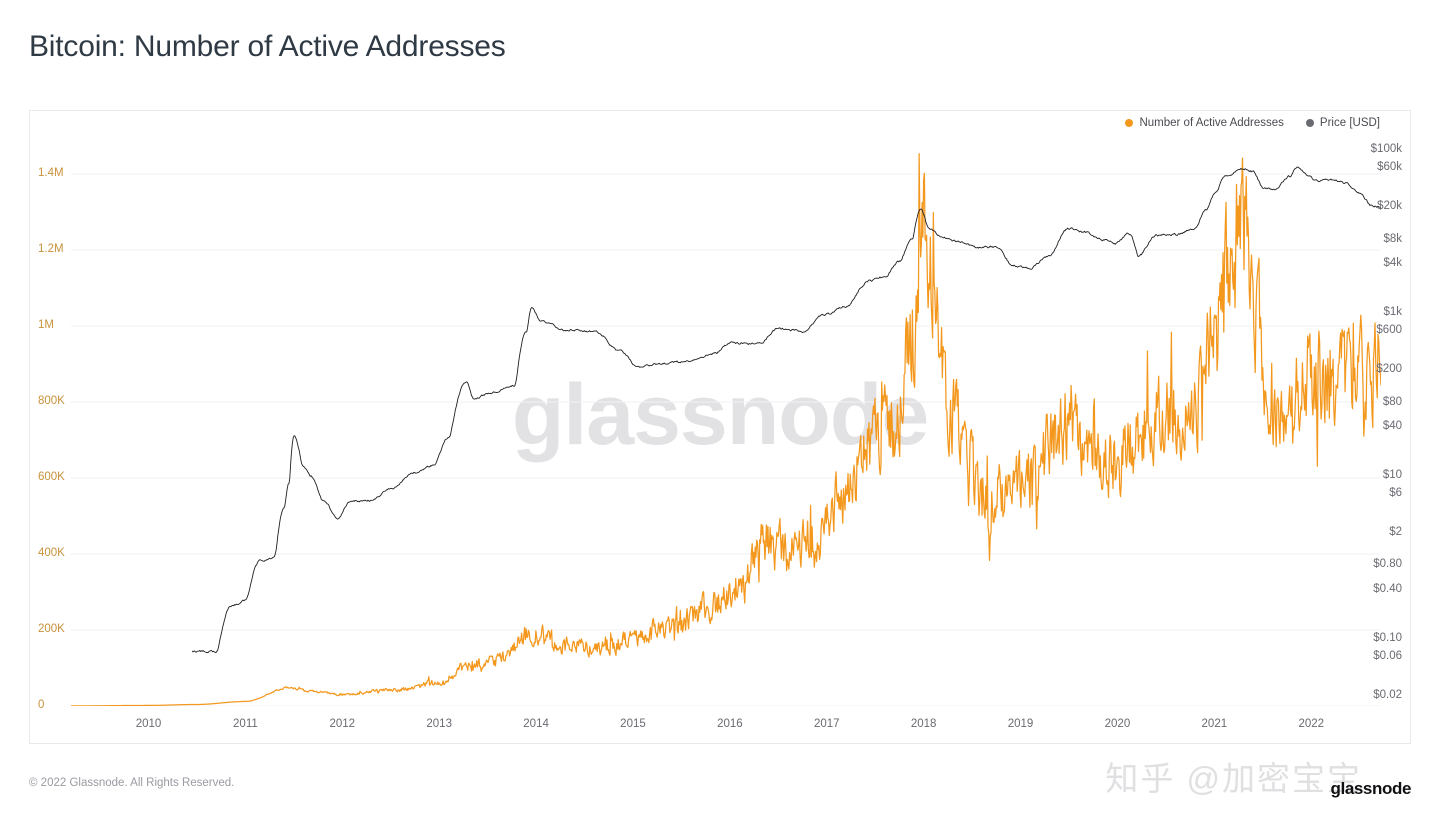 The height and width of the screenshot is (830, 1440). I want to click on legend-item-price: Price [USD], so click(1342, 123).